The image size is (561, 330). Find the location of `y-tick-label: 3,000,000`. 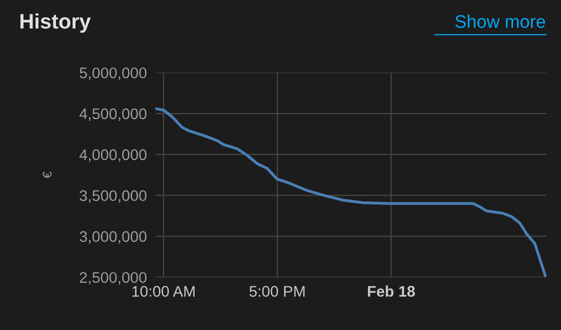

y-tick-label: 3,000,000 is located at coordinates (113, 237).